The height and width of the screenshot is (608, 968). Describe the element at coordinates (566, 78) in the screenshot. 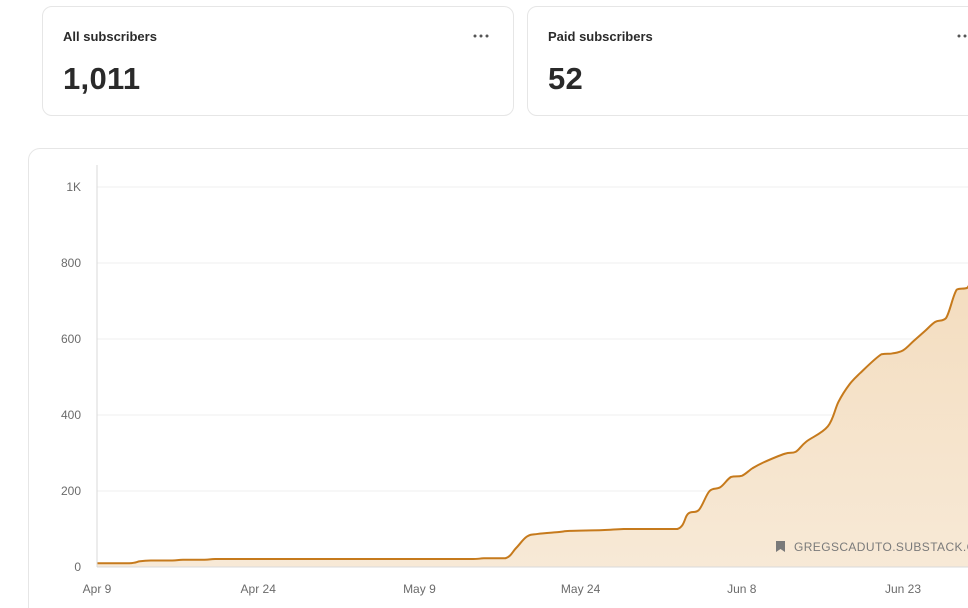

I see `paid-subscribers-value: 52` at that location.